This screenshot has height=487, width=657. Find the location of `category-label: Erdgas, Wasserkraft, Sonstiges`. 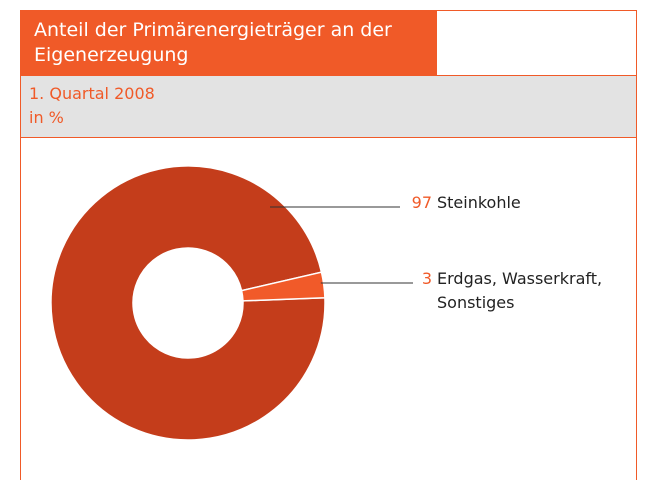

category-label: Erdgas, Wasserkraft, Sonstiges is located at coordinates (520, 290).